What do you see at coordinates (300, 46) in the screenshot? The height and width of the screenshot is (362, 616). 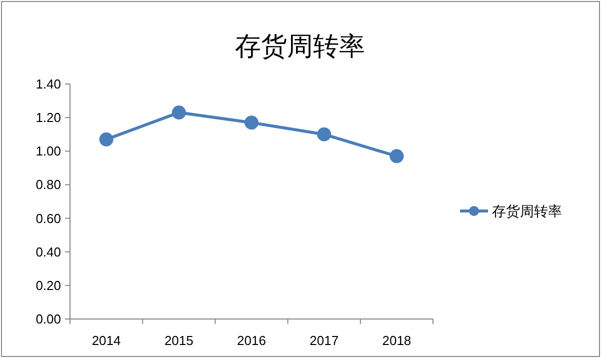 I see `chart-title: 存货周转率` at bounding box center [300, 46].